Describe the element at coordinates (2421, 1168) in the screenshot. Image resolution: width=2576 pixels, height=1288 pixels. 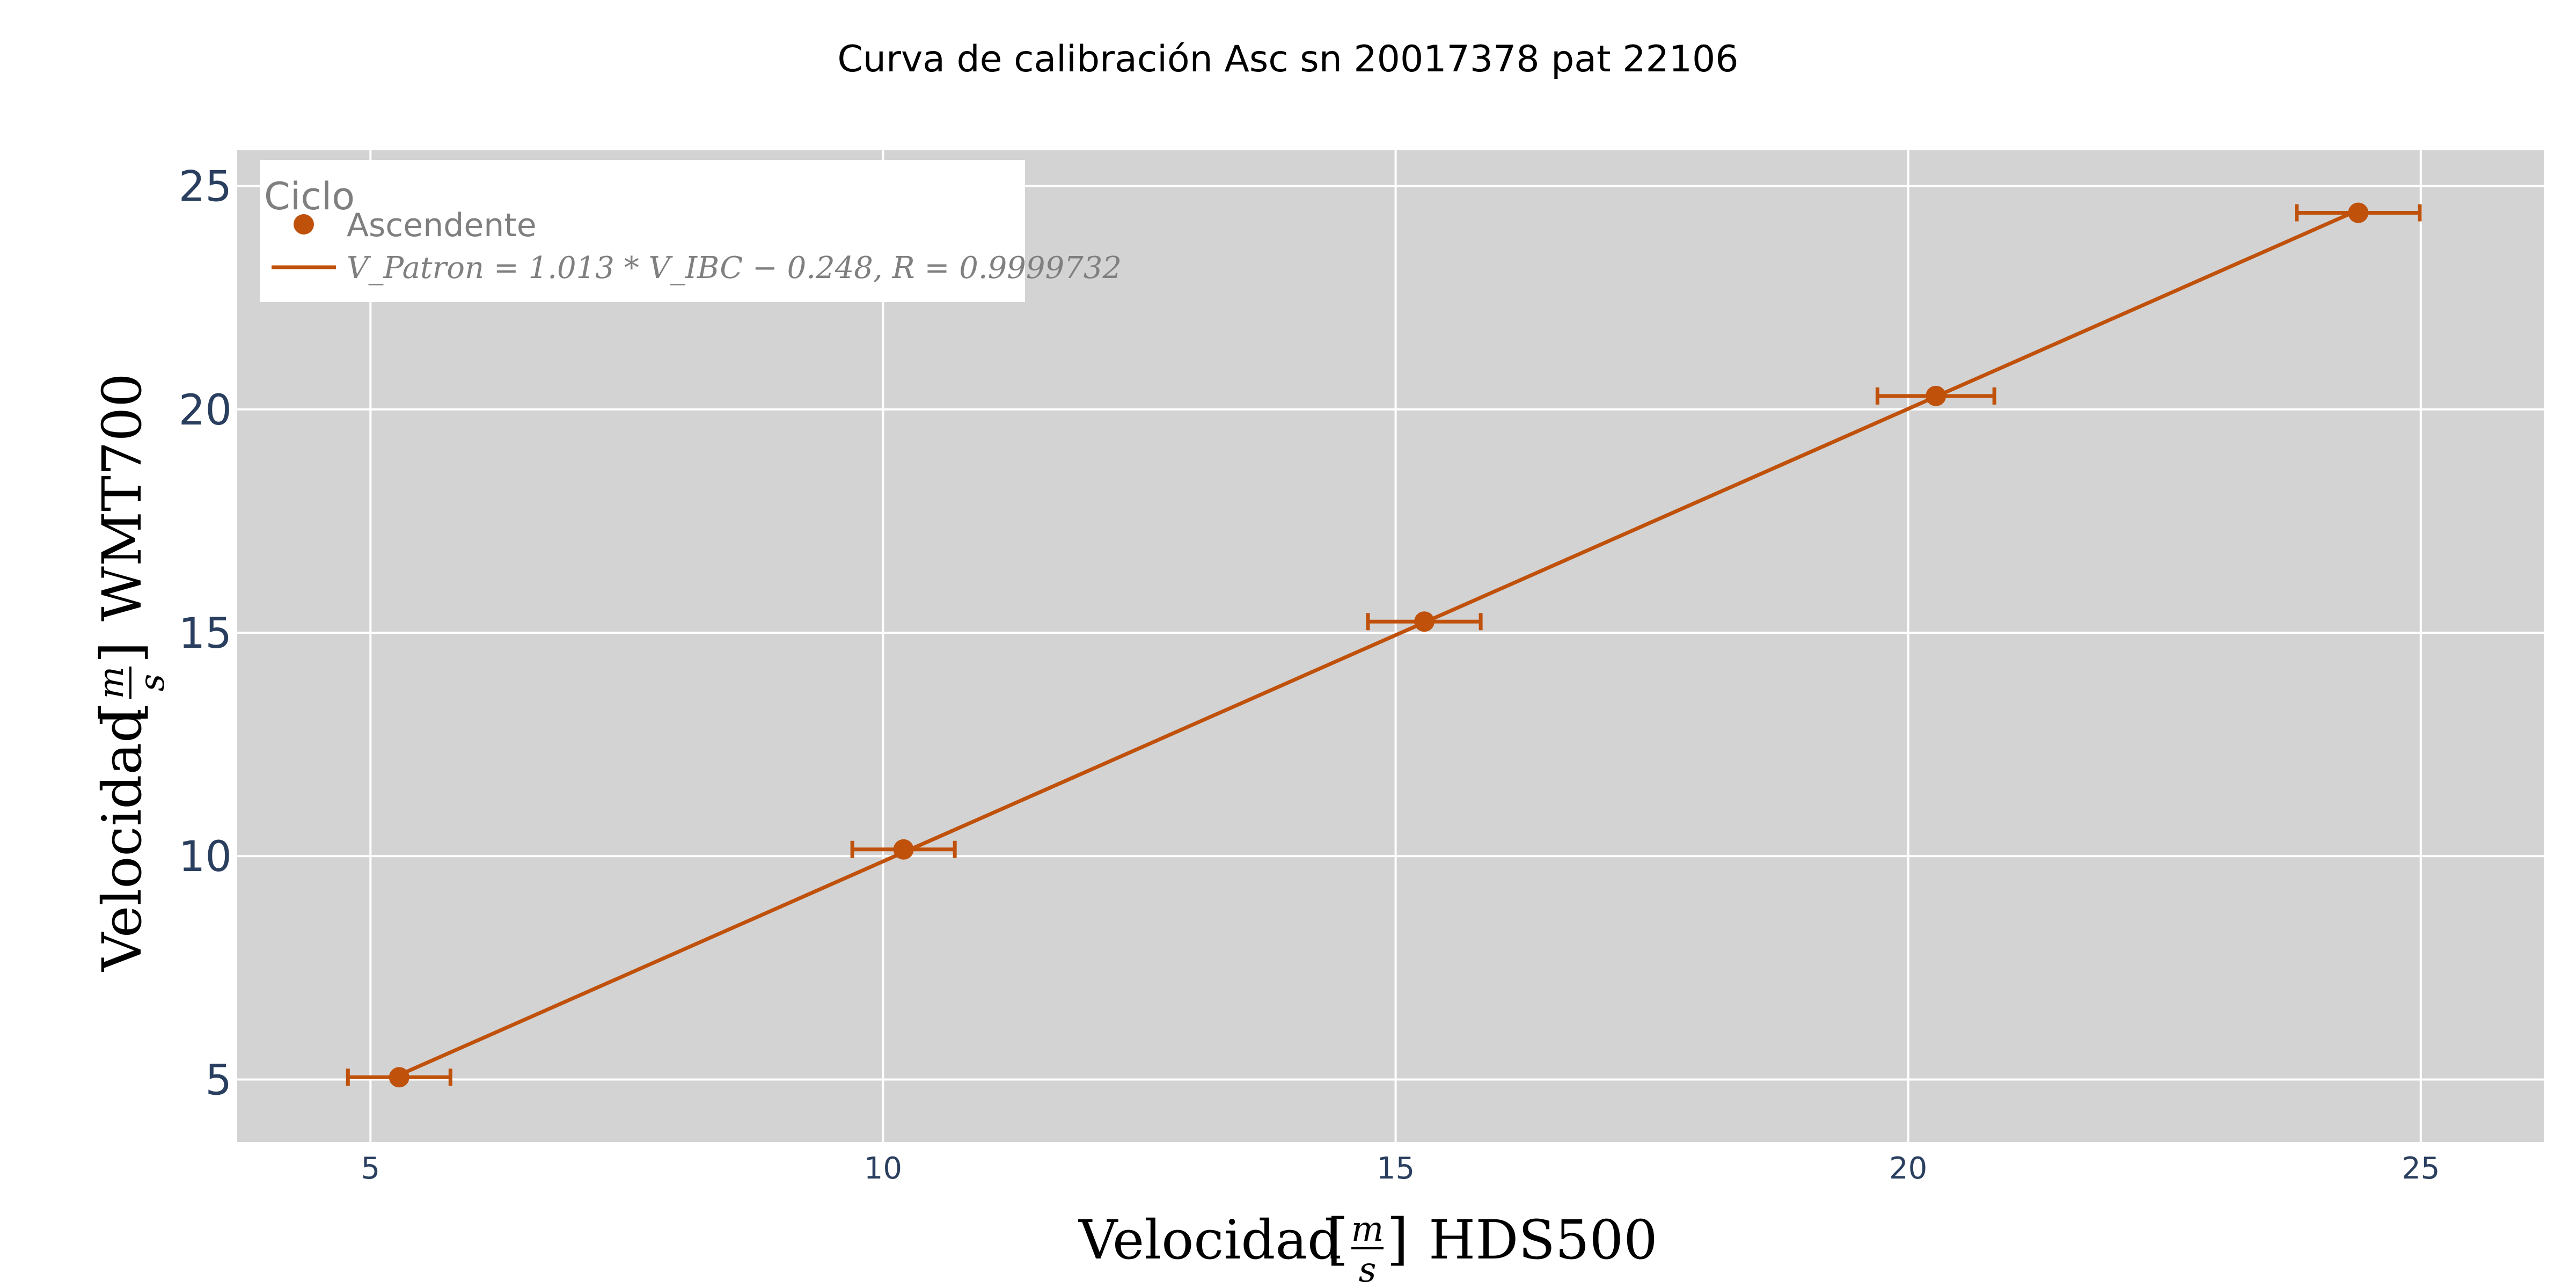
I see `x-tick-label: 25` at that location.